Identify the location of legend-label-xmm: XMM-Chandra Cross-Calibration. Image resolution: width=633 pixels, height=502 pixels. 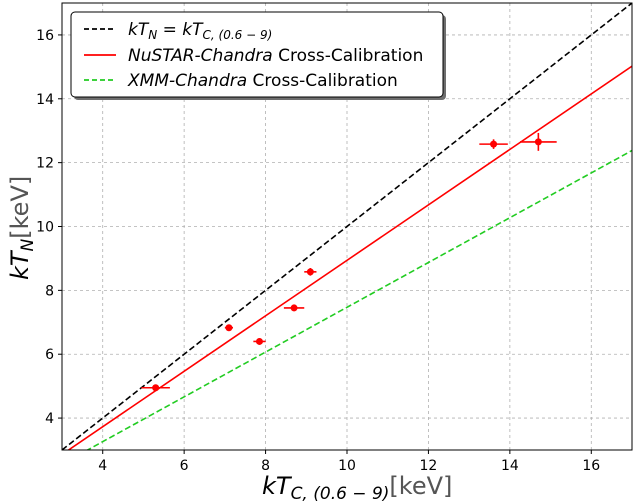
(262, 81).